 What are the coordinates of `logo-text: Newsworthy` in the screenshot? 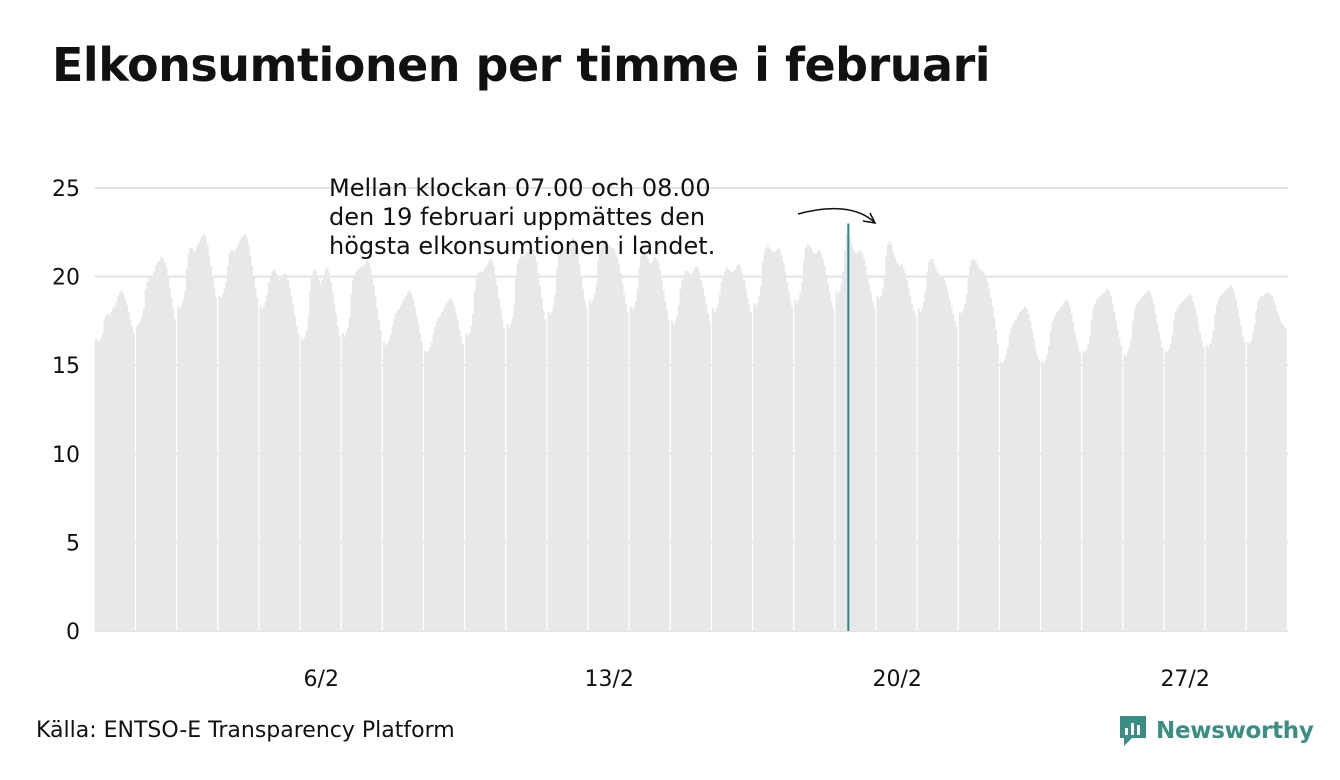 It's located at (1235, 731).